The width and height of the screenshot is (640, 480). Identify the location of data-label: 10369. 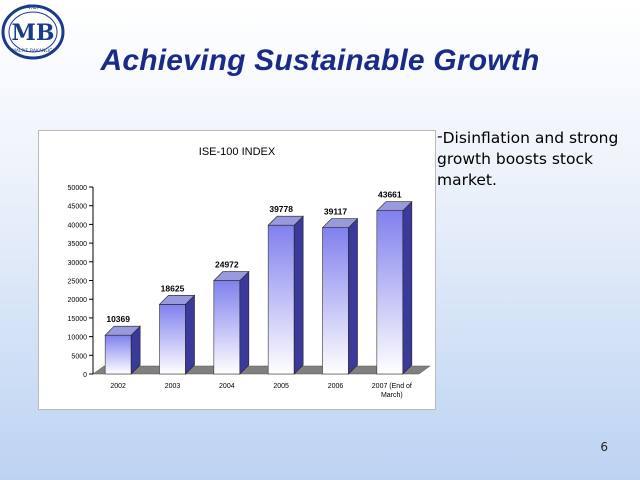
(118, 319).